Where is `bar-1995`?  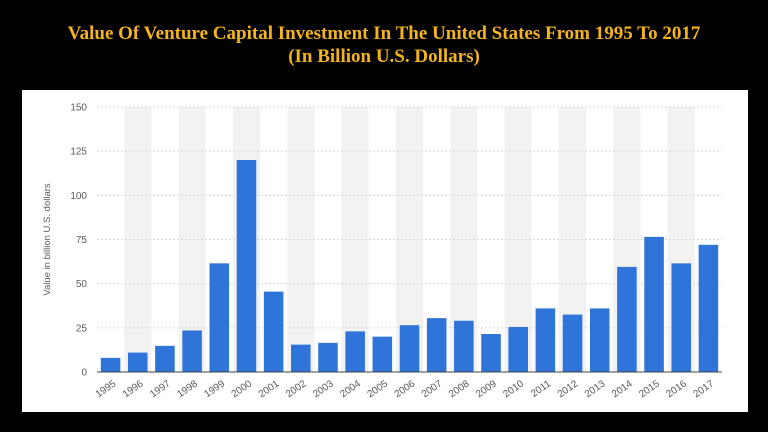
bar-1995 is located at coordinates (110, 364).